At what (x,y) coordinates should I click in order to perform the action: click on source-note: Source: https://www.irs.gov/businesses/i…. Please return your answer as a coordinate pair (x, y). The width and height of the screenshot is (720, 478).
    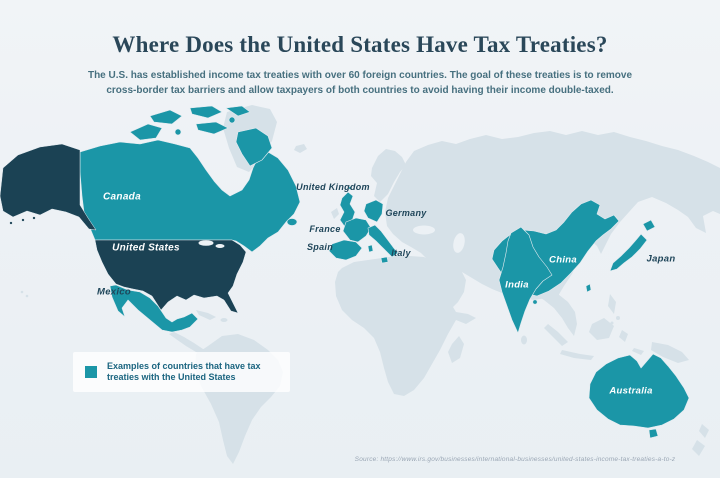
    Looking at the image, I should click on (515, 459).